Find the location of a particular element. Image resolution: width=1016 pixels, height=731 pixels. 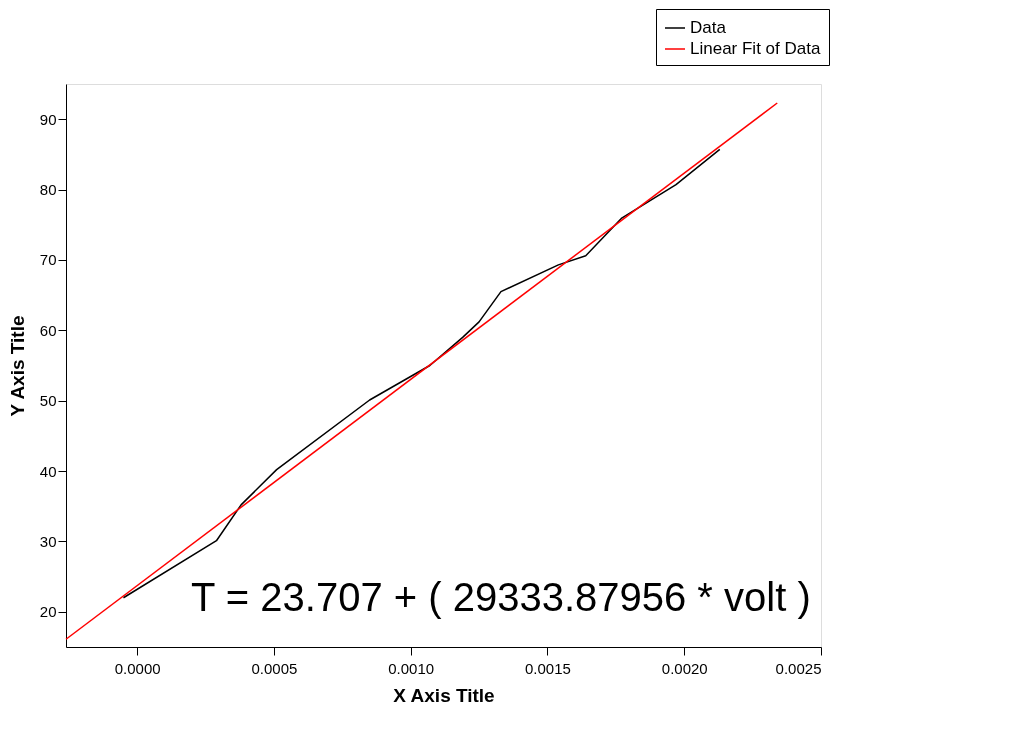

y-tick-label: 30 is located at coordinates (48, 541).